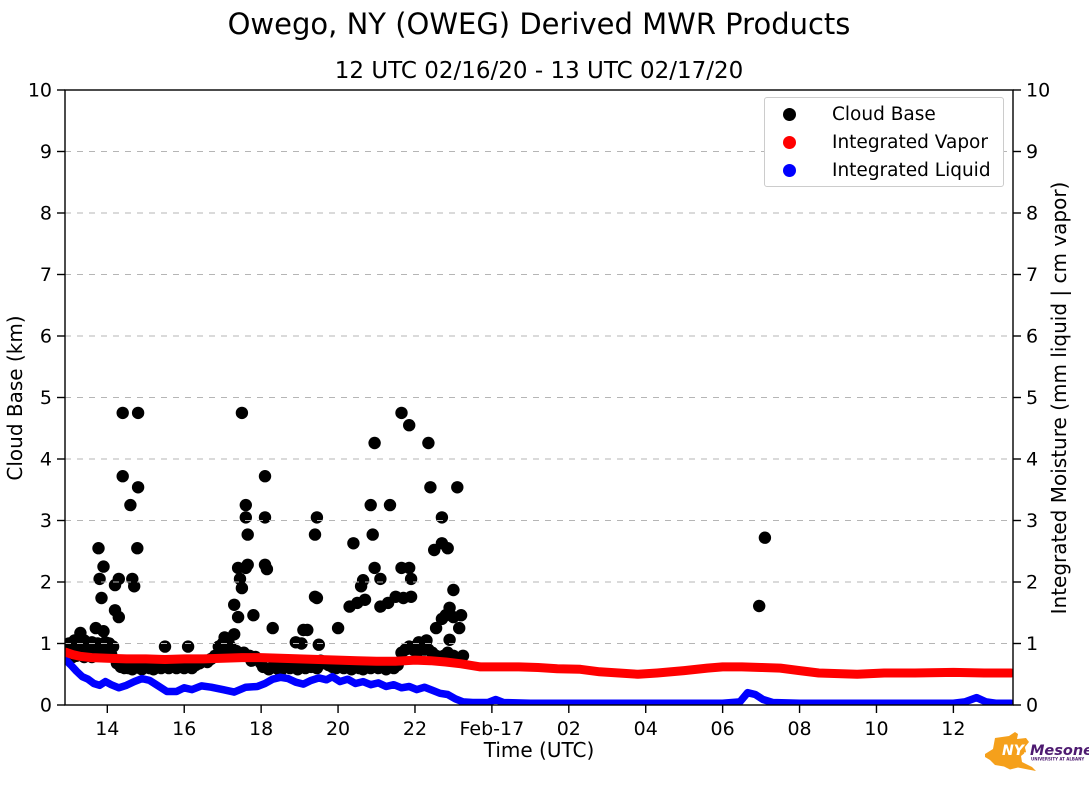 This screenshot has height=804, width=1089. Describe the element at coordinates (539, 680) in the screenshot. I see `integrated-liquid-line` at that location.